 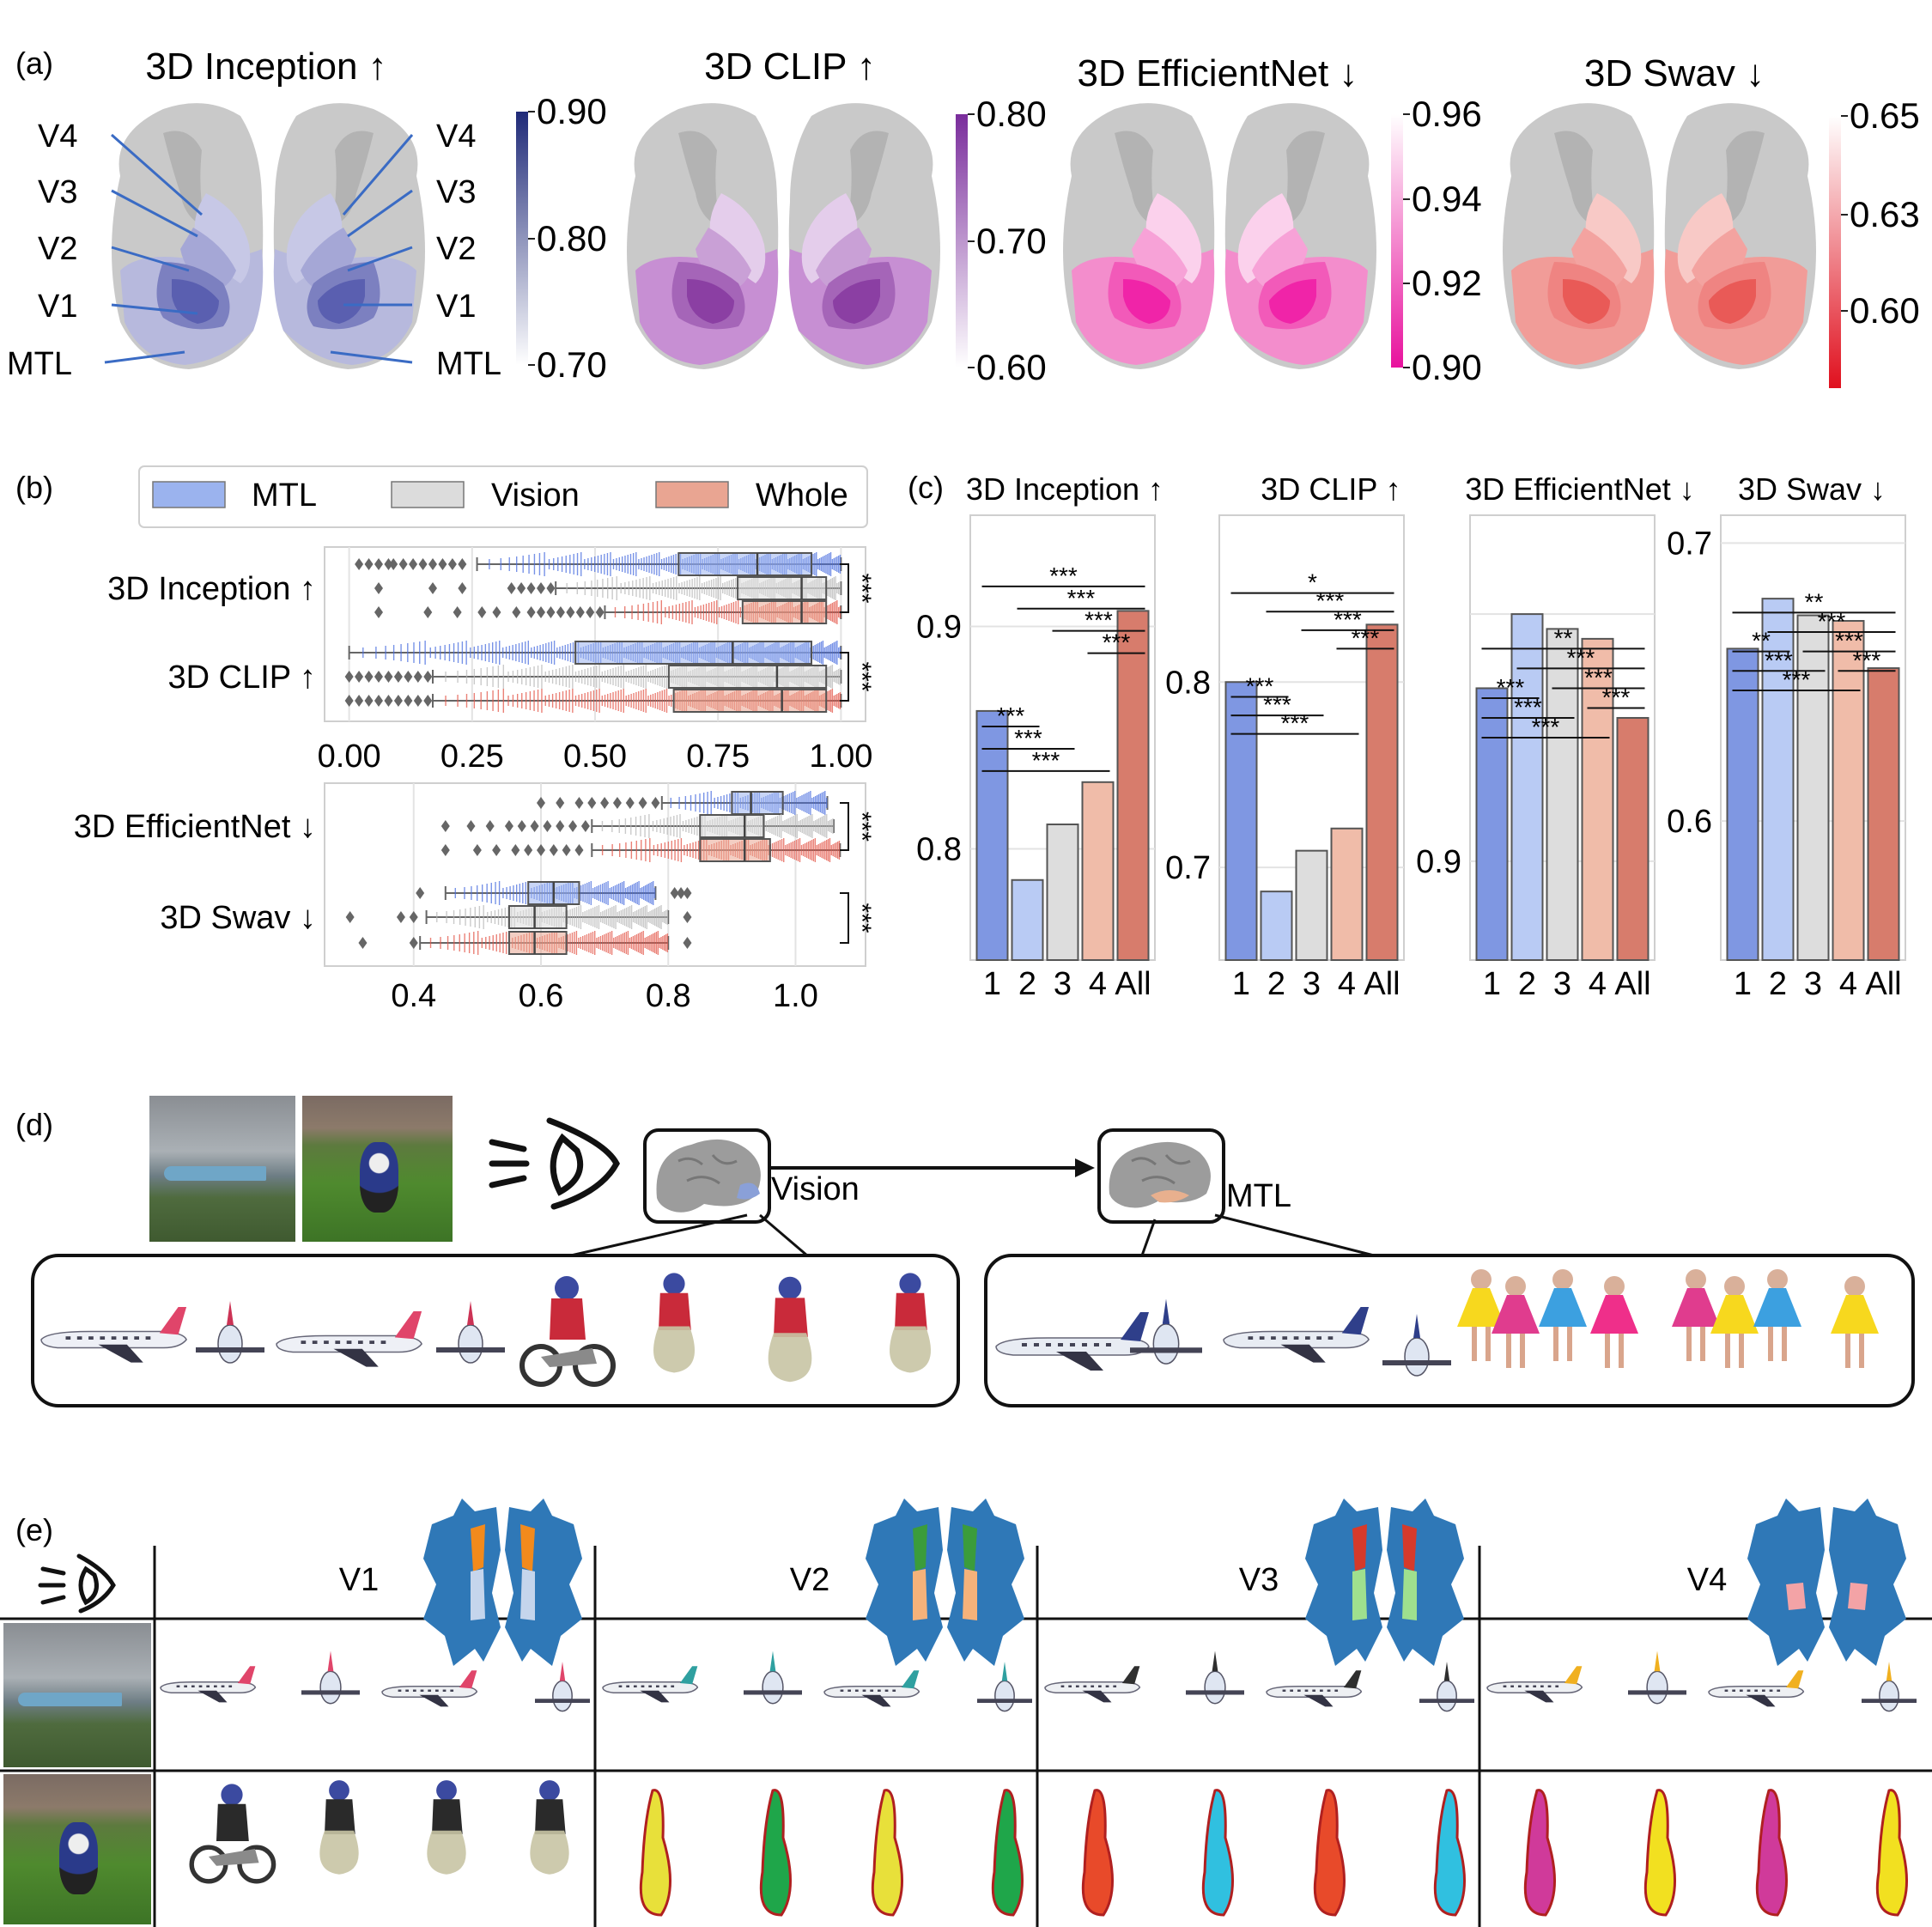 I want to click on bike-wheel, so click(x=257, y=1864).